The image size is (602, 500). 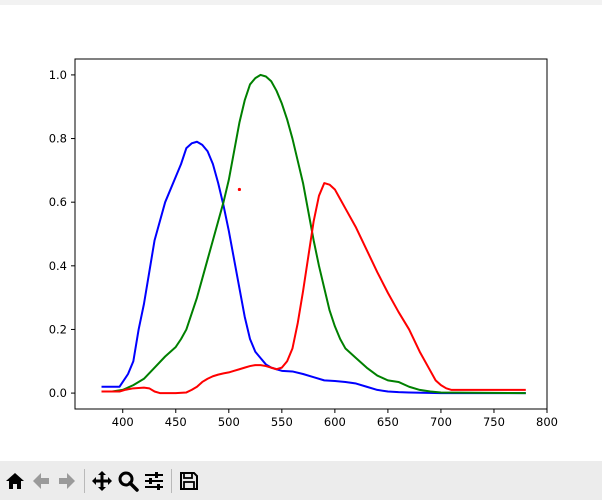 What do you see at coordinates (58, 139) in the screenshot?
I see `y-tick-label: 0.8` at bounding box center [58, 139].